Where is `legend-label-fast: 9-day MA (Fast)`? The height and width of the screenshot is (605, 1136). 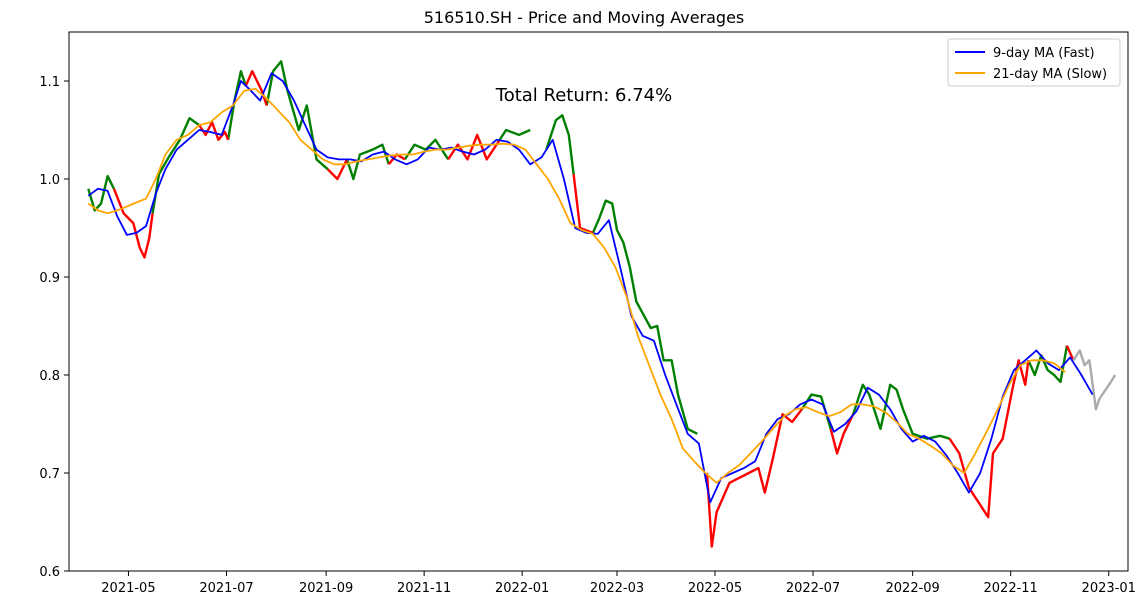 legend-label-fast: 9-day MA (Fast) is located at coordinates (1044, 53).